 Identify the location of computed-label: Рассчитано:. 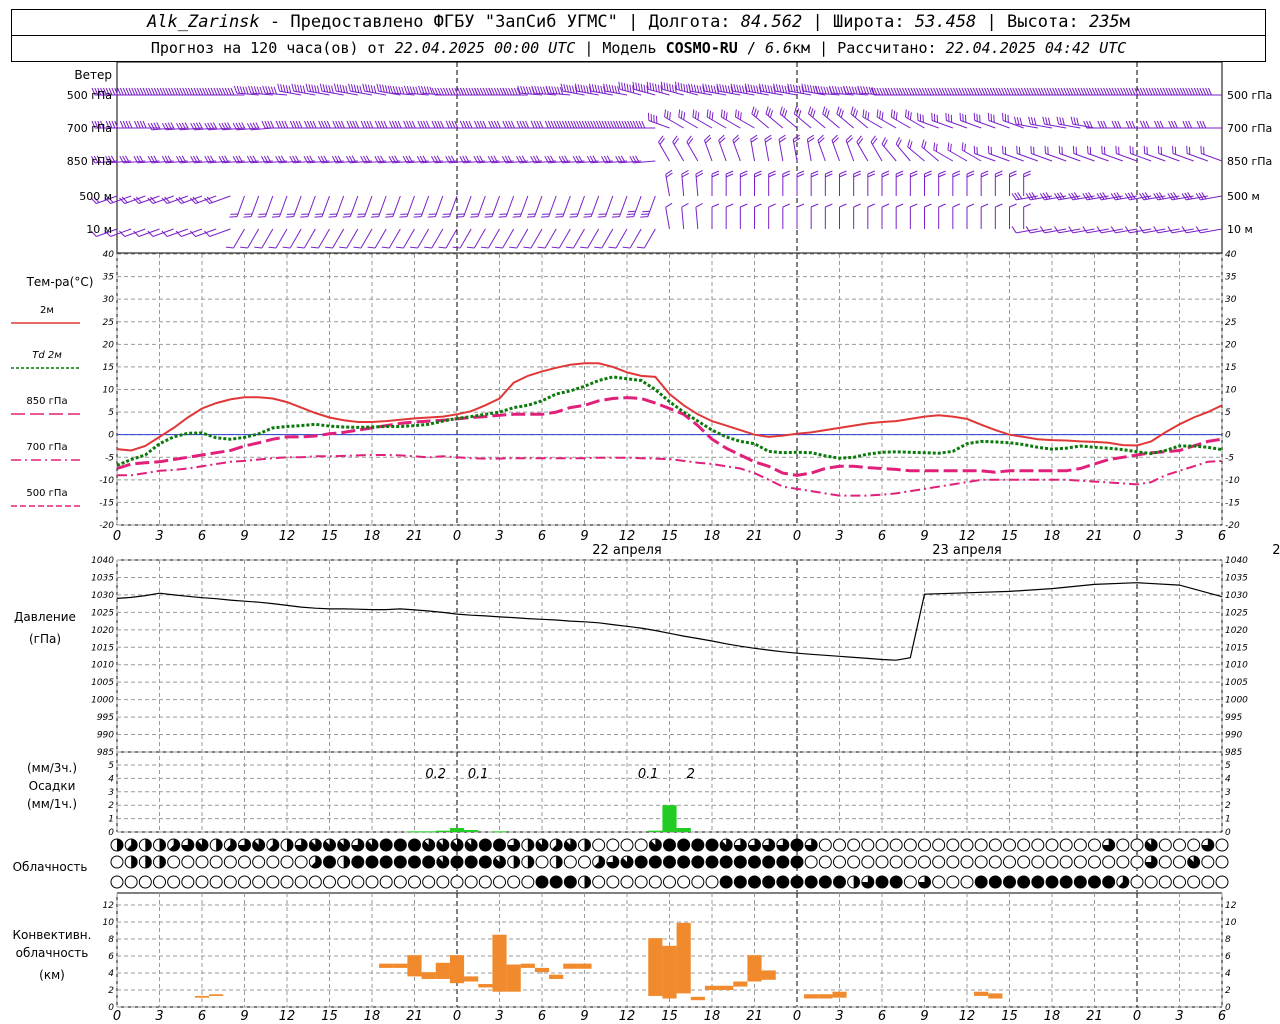
(887, 48).